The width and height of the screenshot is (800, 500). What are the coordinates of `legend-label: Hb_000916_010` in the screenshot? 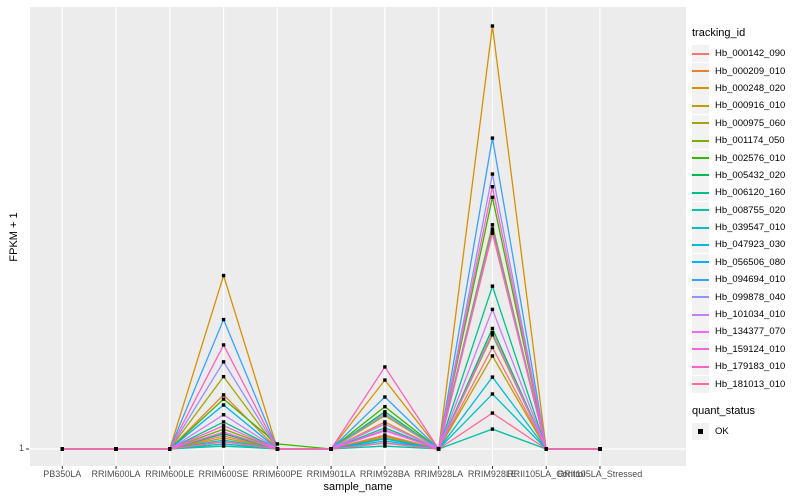 It's located at (750, 106).